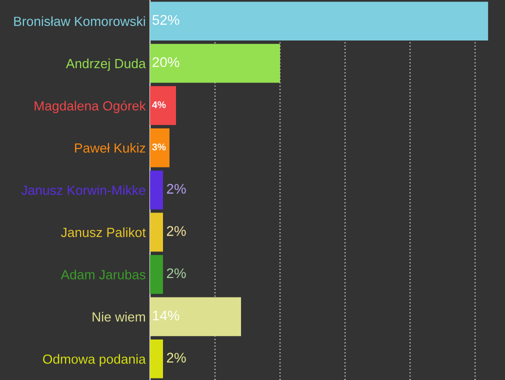  I want to click on y-tick-label: Andrzej Duda, so click(106, 64).